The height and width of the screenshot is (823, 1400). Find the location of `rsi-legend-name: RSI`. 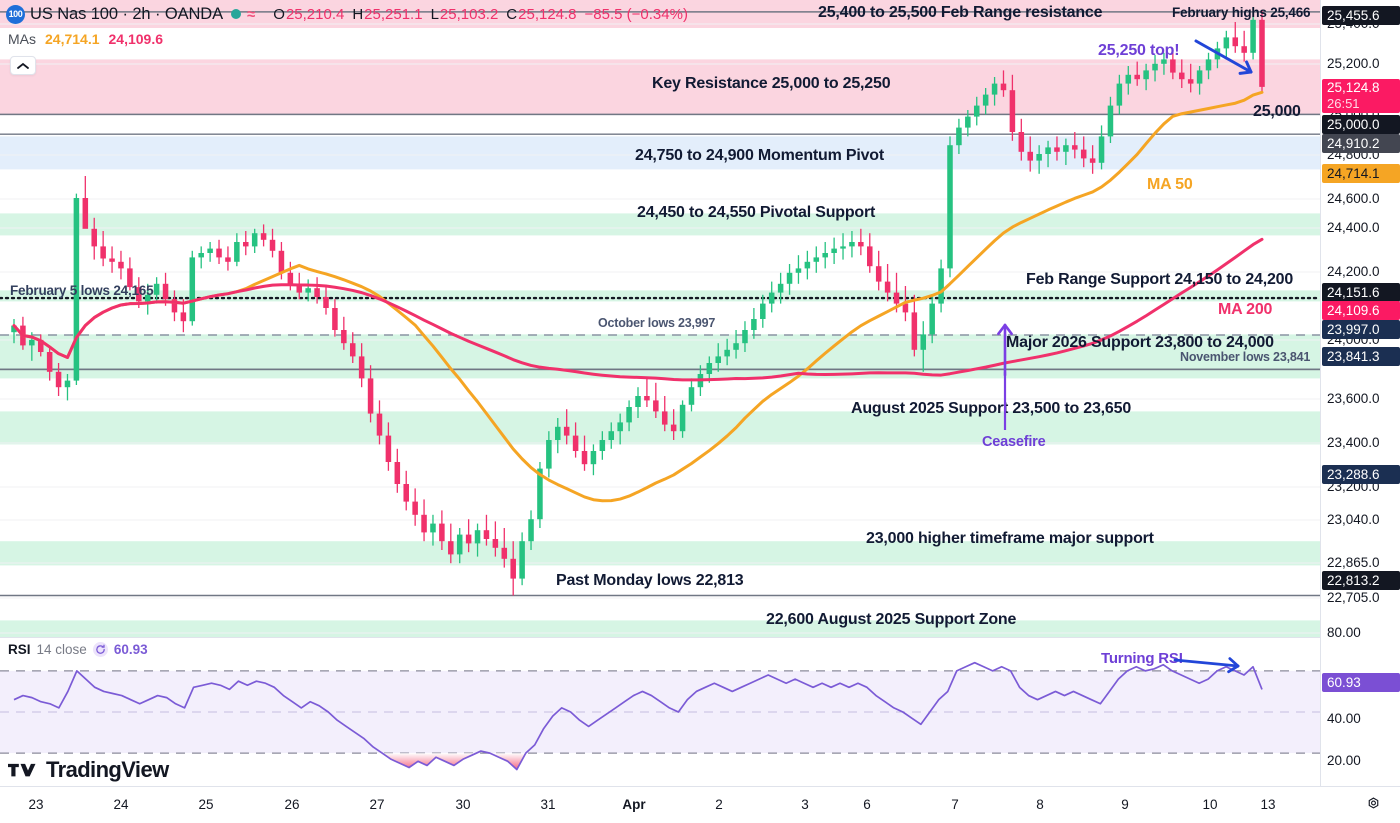

rsi-legend-name: RSI is located at coordinates (19, 649).